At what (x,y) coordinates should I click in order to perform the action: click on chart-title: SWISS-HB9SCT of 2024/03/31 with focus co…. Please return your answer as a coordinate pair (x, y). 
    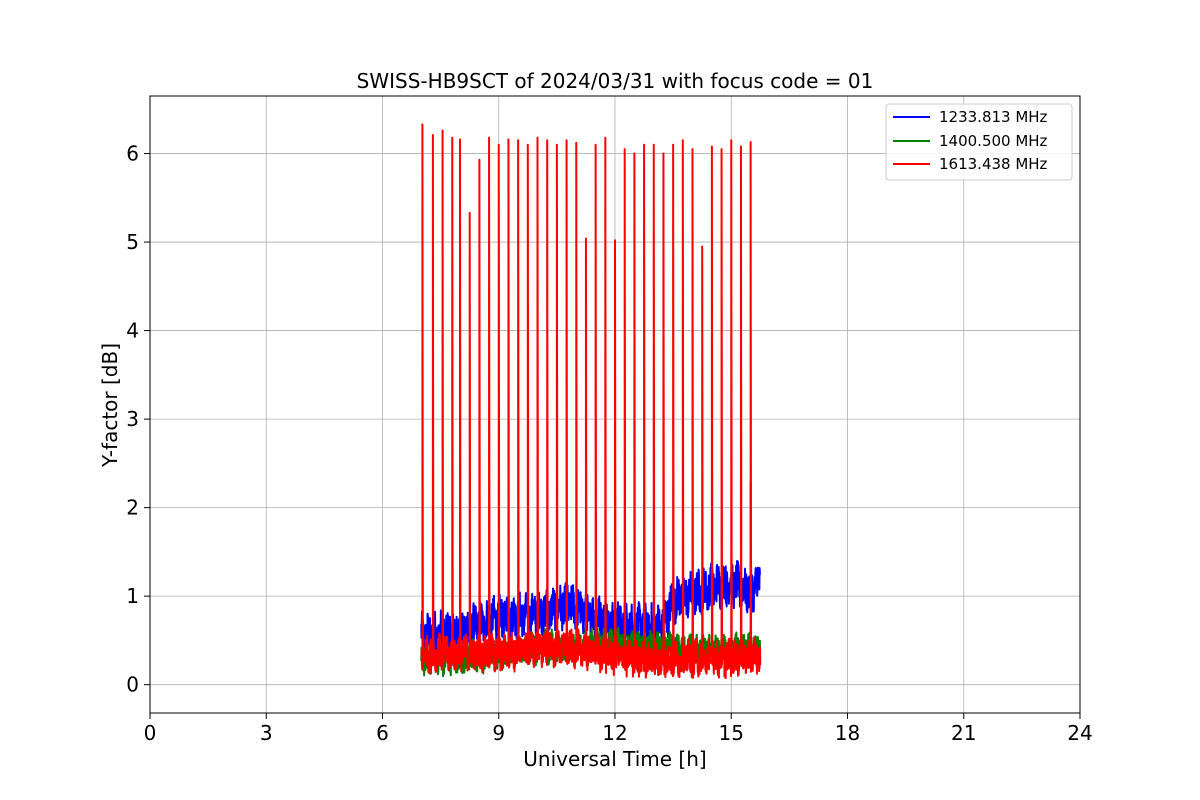
    Looking at the image, I should click on (615, 81).